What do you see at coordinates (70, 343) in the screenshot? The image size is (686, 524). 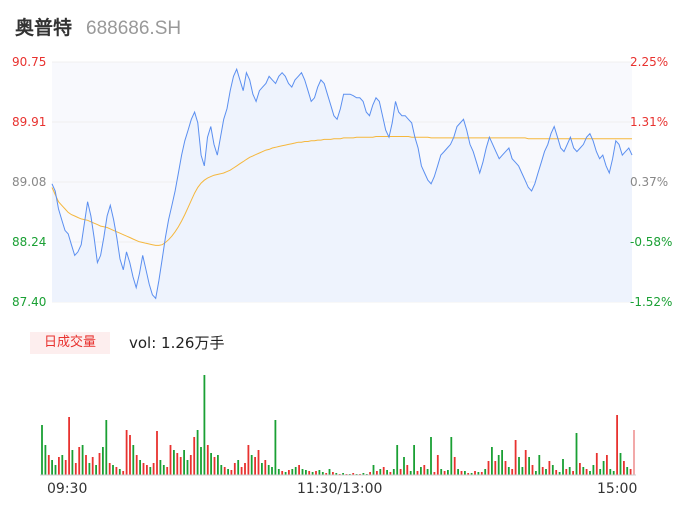 I see `volume-tab: 日成交量` at bounding box center [70, 343].